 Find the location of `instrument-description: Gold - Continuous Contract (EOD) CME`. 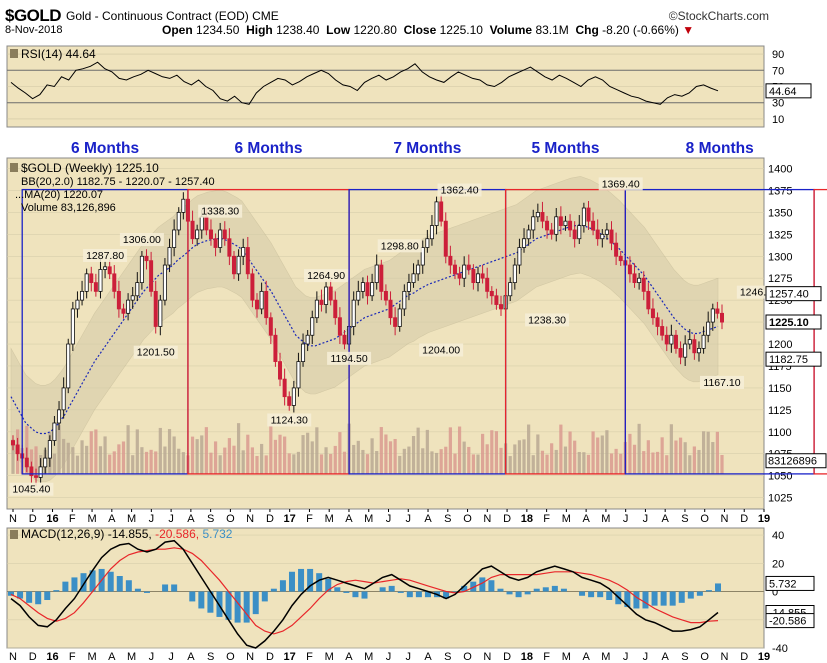

instrument-description: Gold - Continuous Contract (EOD) CME is located at coordinates (172, 16).